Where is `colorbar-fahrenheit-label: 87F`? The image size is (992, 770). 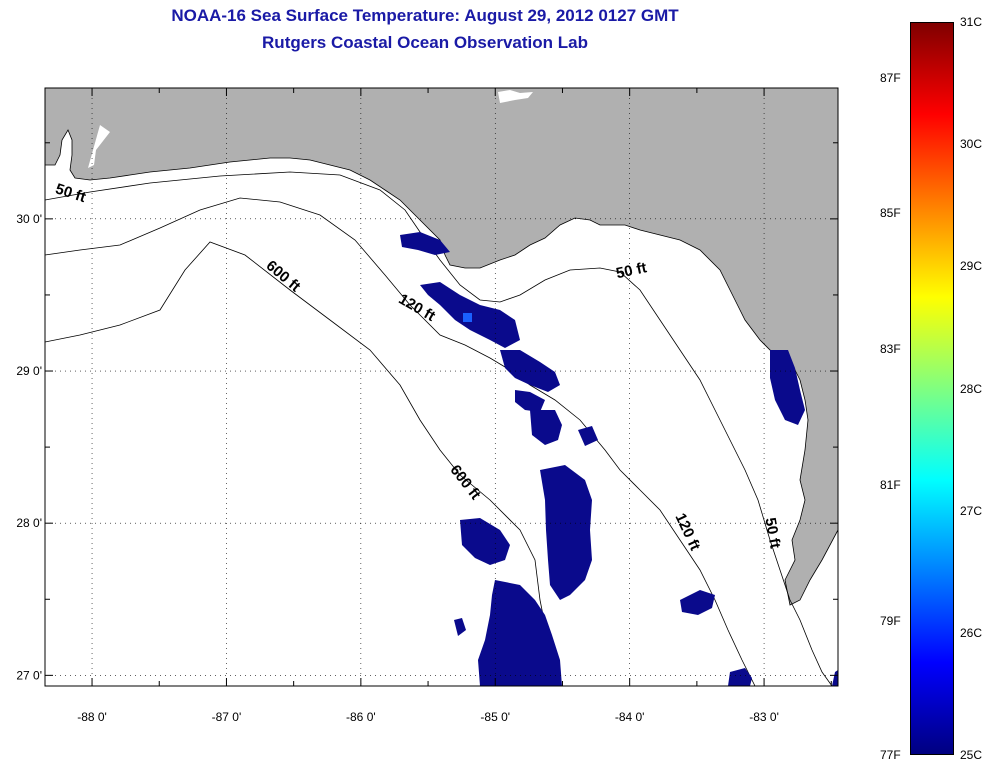 colorbar-fahrenheit-label: 87F is located at coordinates (890, 78).